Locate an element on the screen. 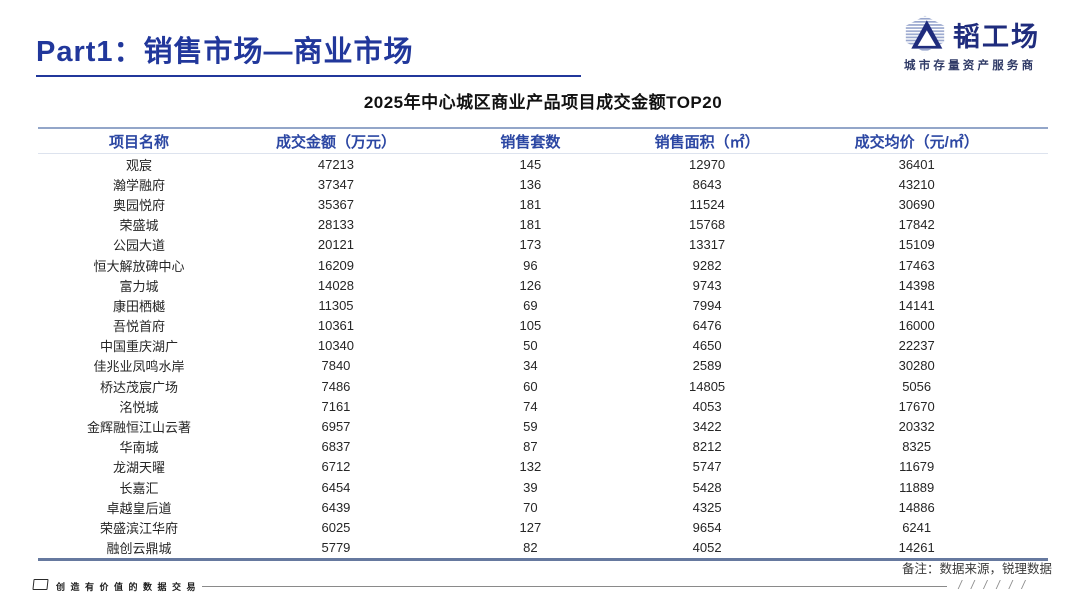 Image resolution: width=1080 pixels, height=608 pixels. cell-area: 9654 is located at coordinates (707, 527).